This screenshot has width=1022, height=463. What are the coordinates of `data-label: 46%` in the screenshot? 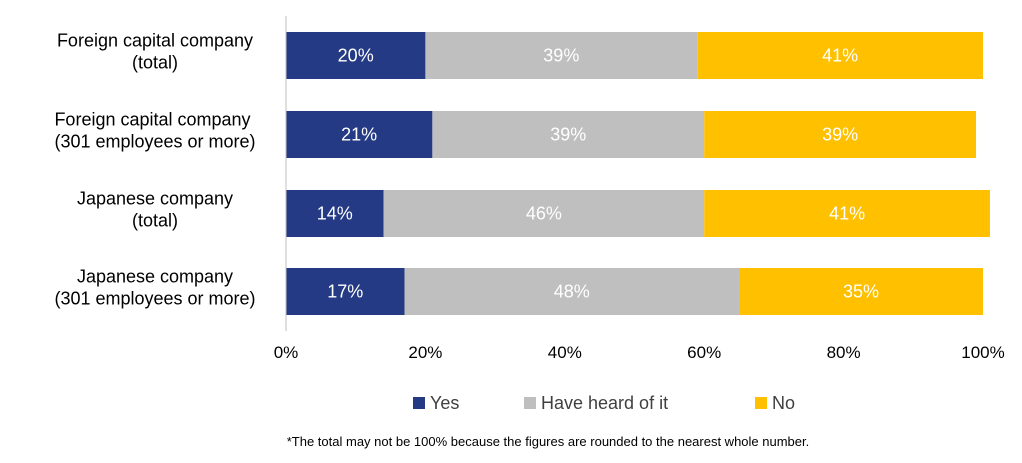 It's located at (544, 214).